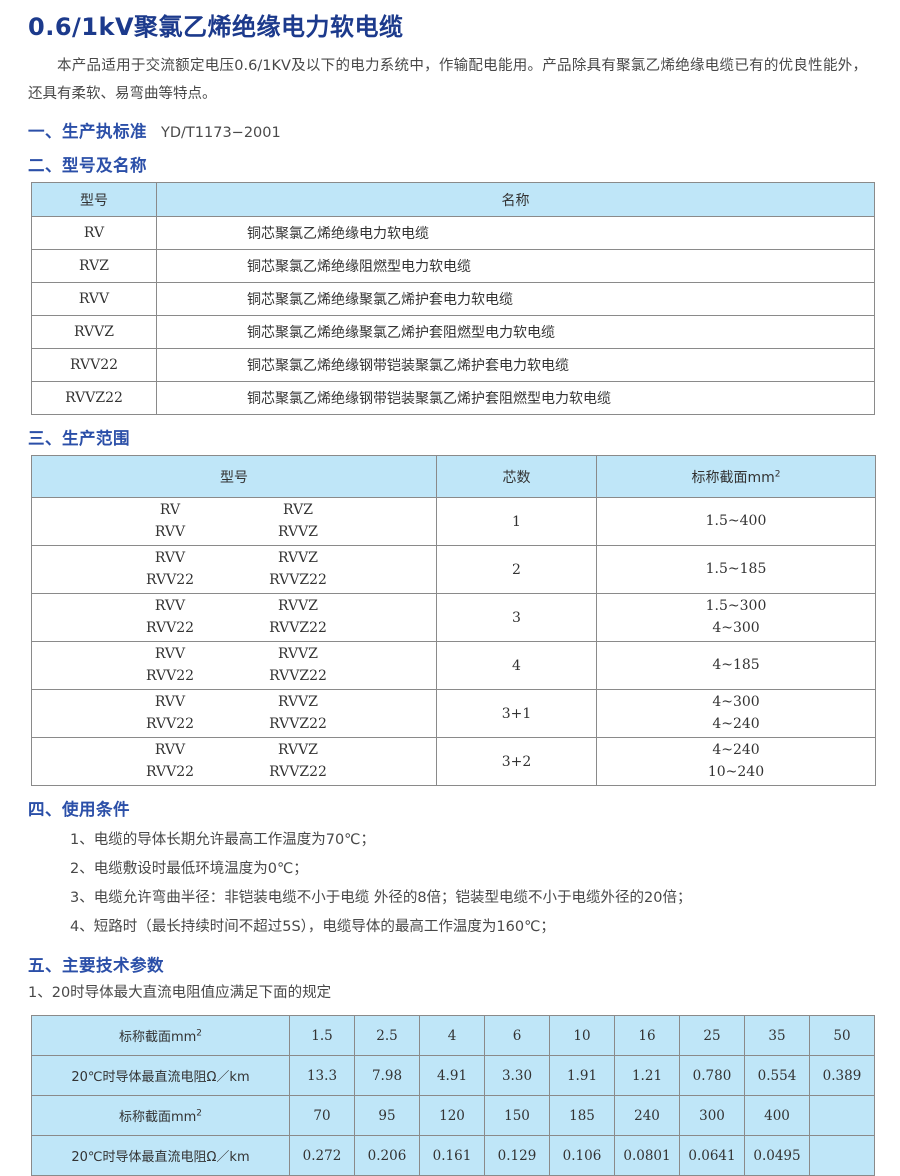 The image size is (900, 1176). What do you see at coordinates (777, 1155) in the screenshot?
I see `cell-resistance-value: 0.0495` at bounding box center [777, 1155].